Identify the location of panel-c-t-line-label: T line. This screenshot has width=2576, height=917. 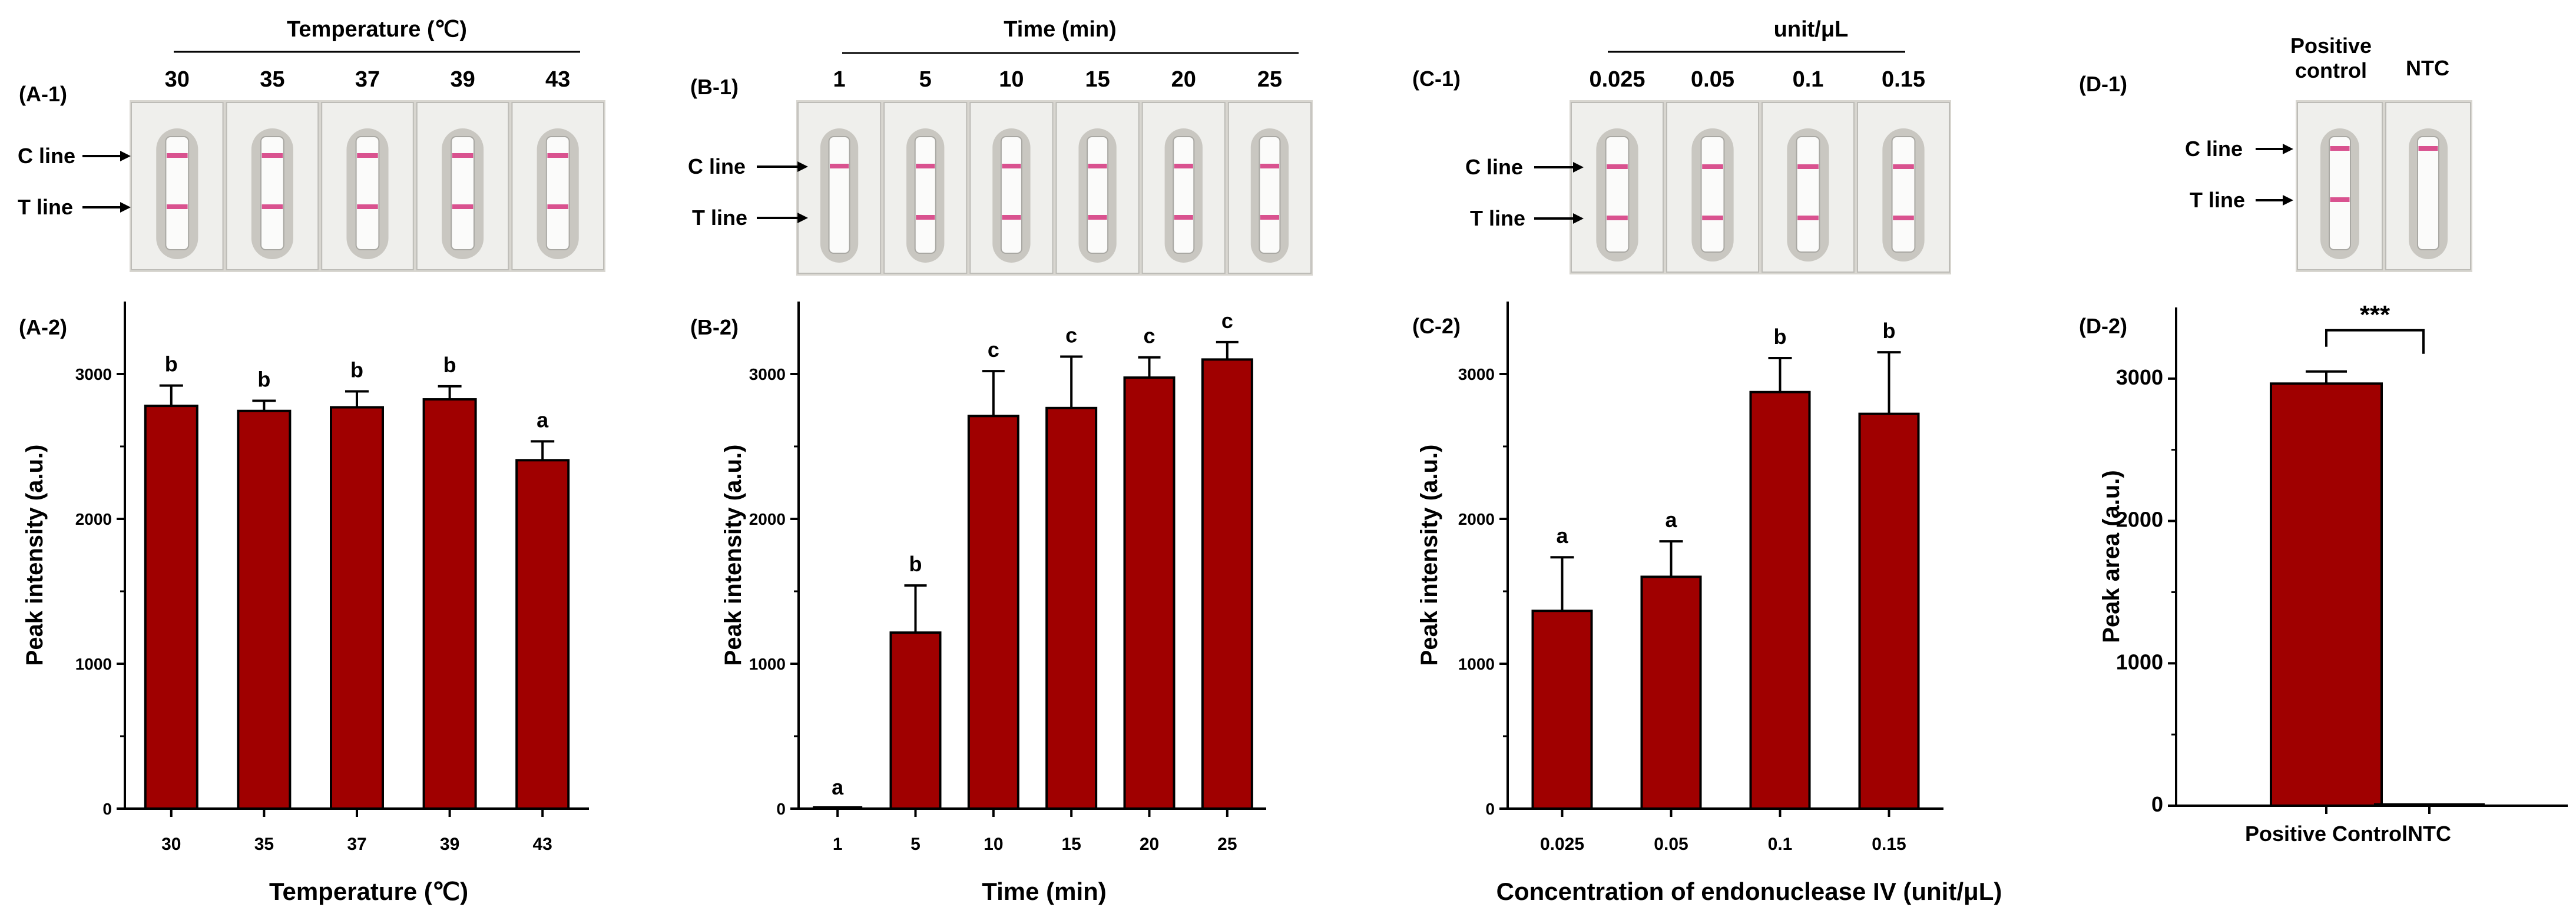
(1497, 218).